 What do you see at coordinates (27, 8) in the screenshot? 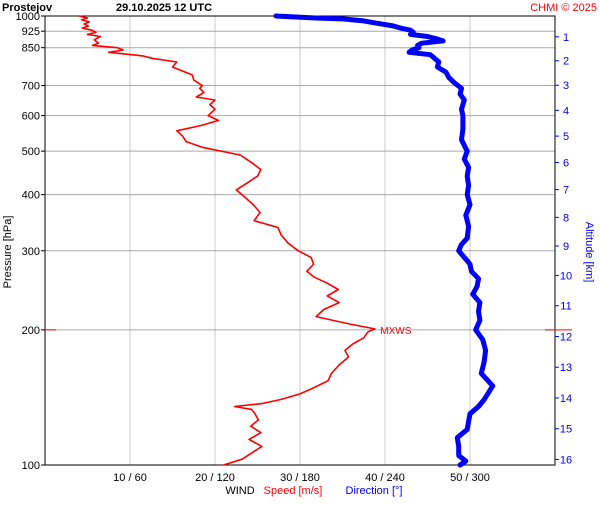
I see `chart-title-station: Prostejov` at bounding box center [27, 8].